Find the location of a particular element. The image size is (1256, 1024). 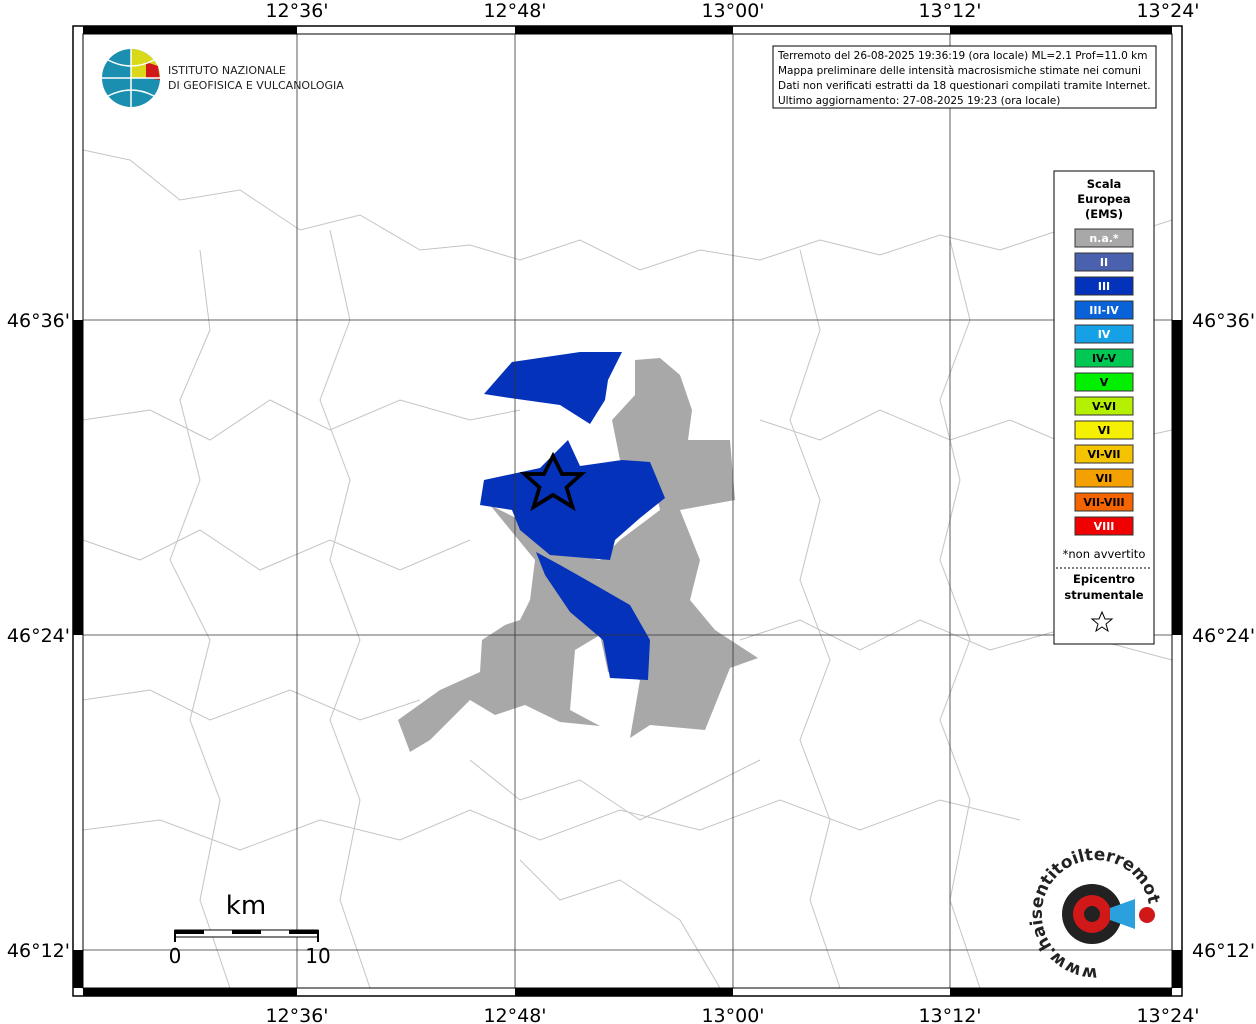

top-axis-label: 13°12' is located at coordinates (949, 11).